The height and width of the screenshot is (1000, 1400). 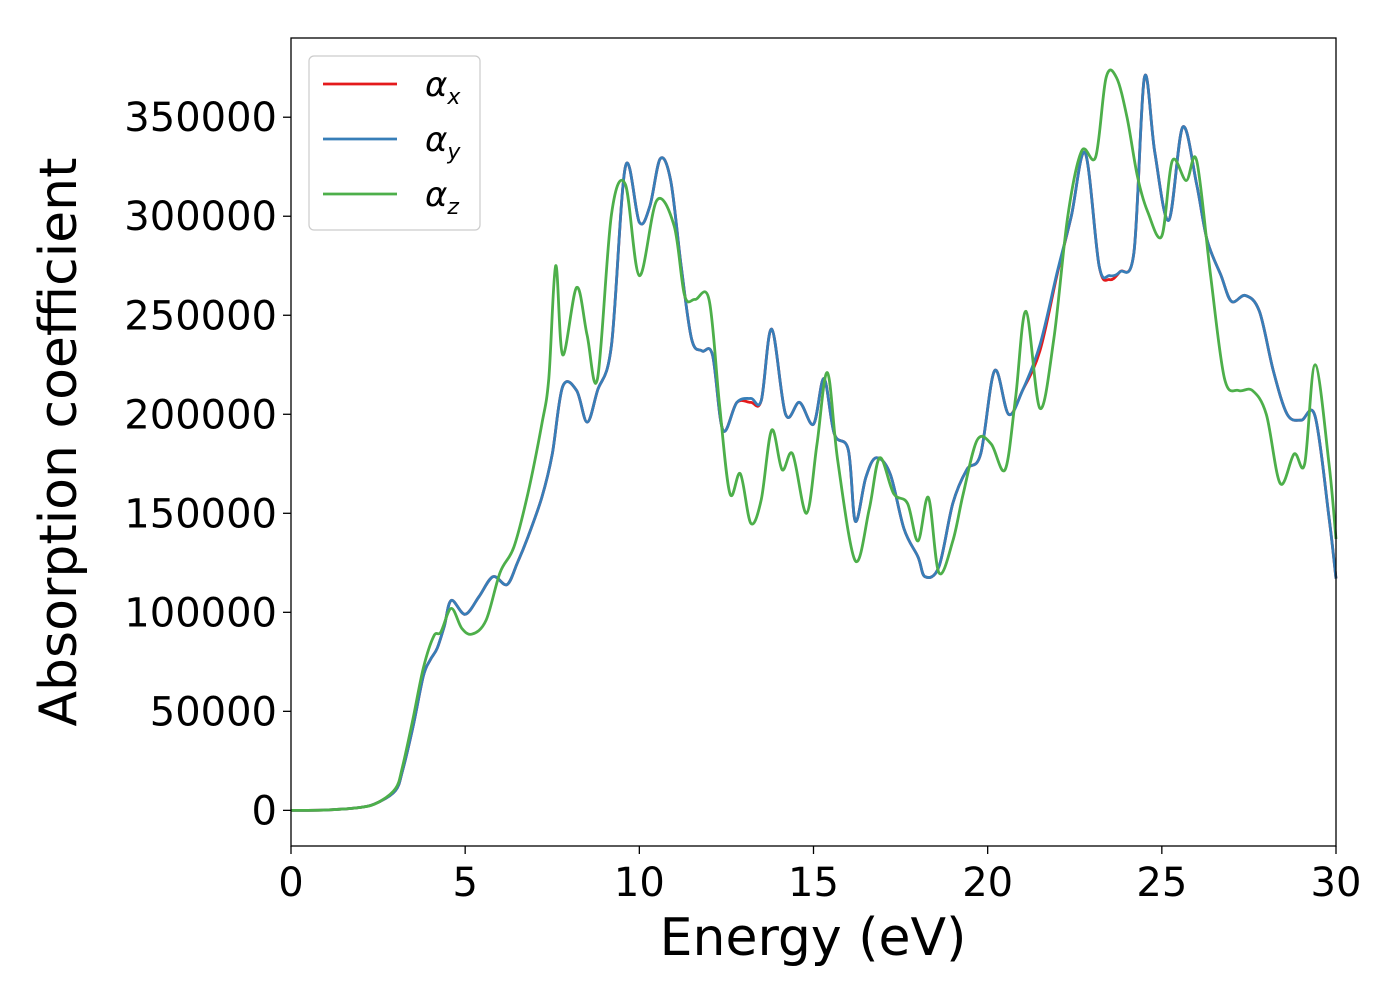 I want to click on x-tick-label: 5, so click(x=464, y=883).